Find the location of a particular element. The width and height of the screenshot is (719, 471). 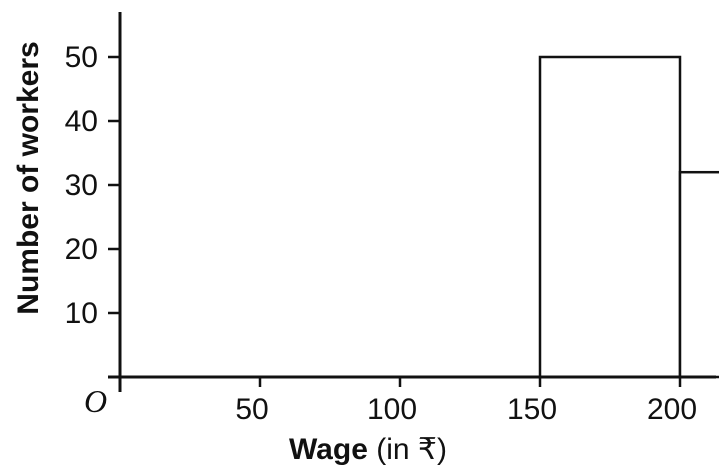

x-tick-label-150: 150 is located at coordinates (532, 409).